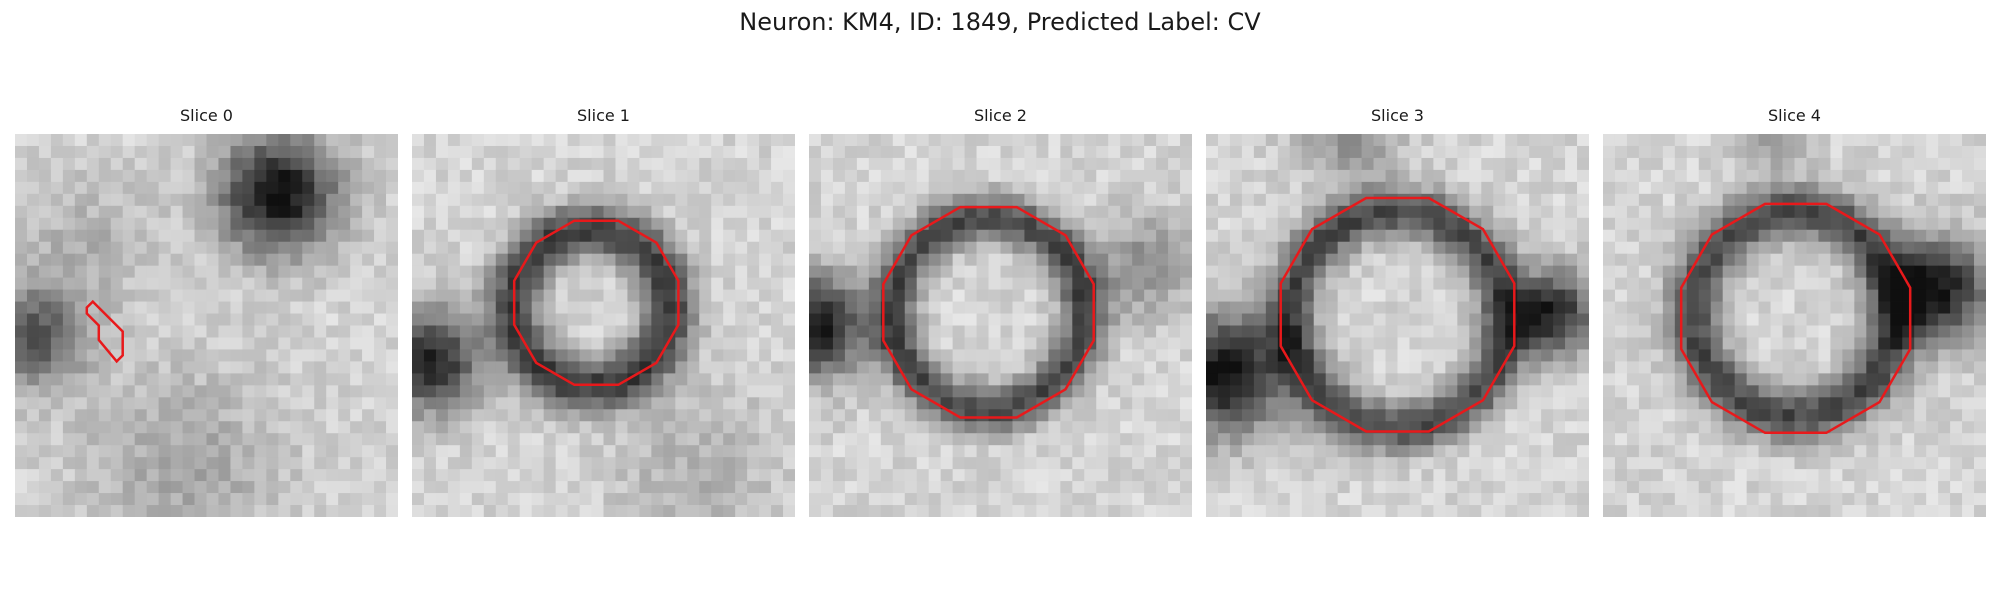  I want to click on slice-title-1: Slice 1, so click(603, 115).